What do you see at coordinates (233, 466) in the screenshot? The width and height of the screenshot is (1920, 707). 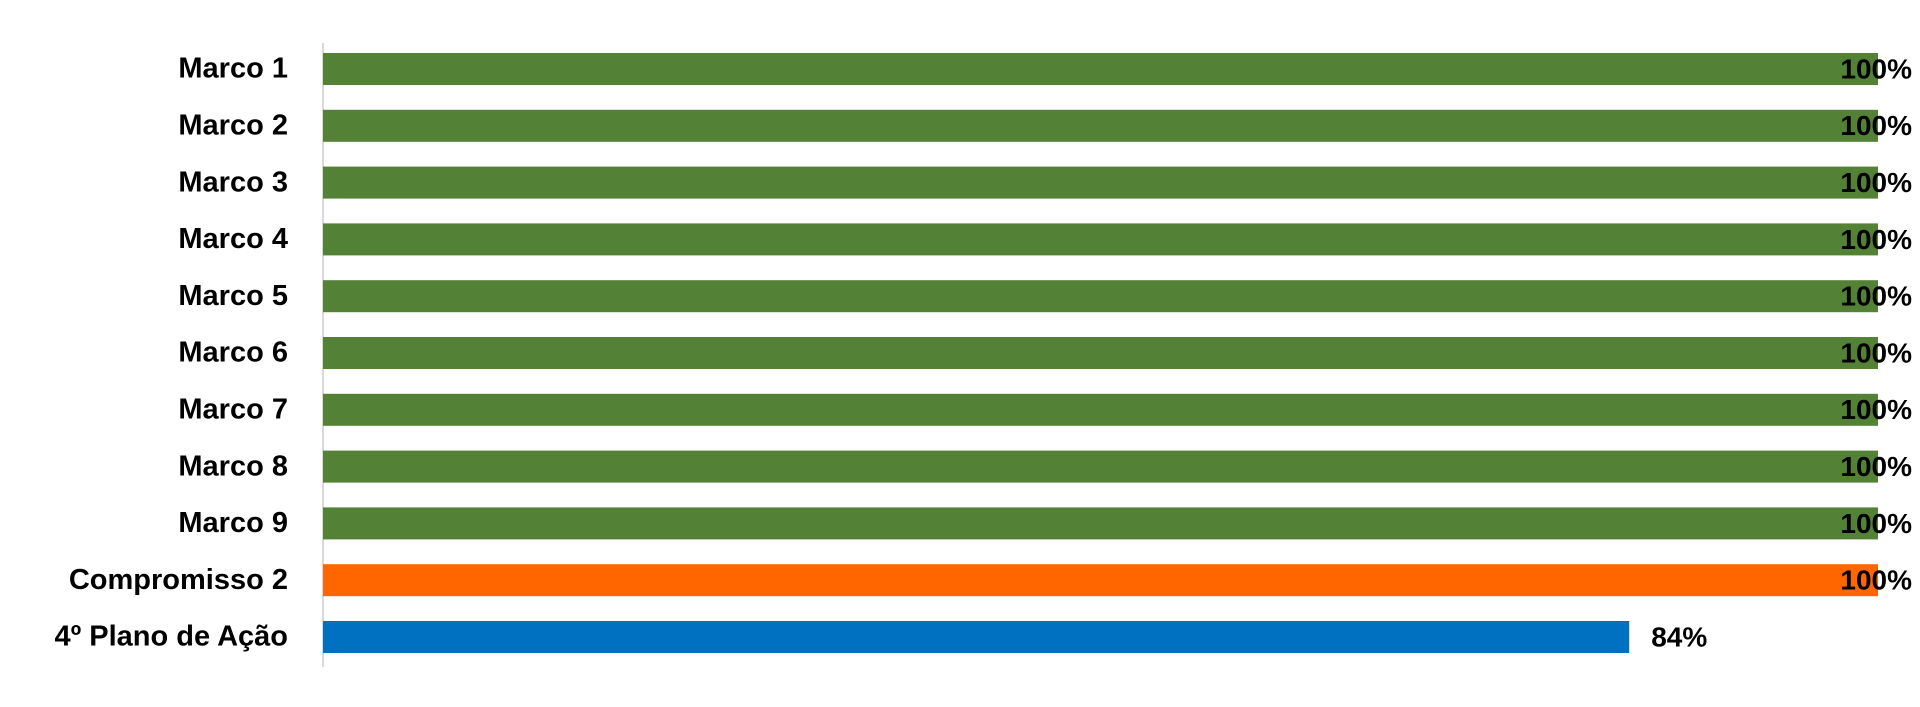 I see `category-label: Marco 8` at bounding box center [233, 466].